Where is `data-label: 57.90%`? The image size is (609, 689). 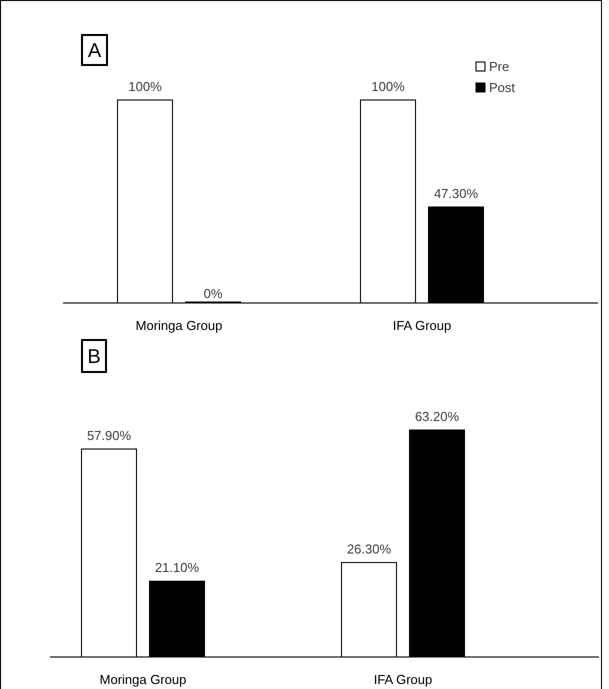 data-label: 57.90% is located at coordinates (109, 436).